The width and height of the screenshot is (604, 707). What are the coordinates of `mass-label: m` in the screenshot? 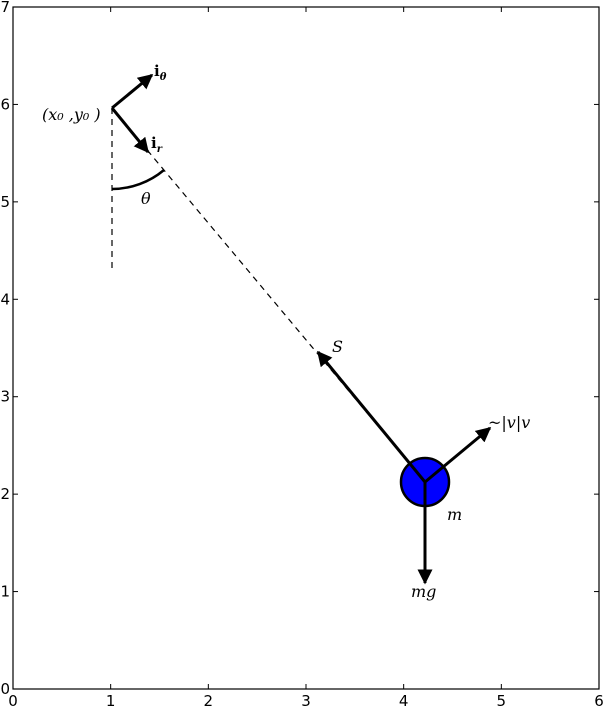 It's located at (454, 514).